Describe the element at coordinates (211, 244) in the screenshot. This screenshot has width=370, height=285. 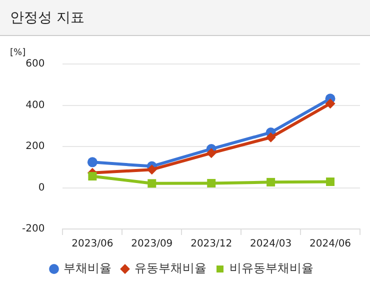
I see `x-tick-label: 2023/12` at that location.